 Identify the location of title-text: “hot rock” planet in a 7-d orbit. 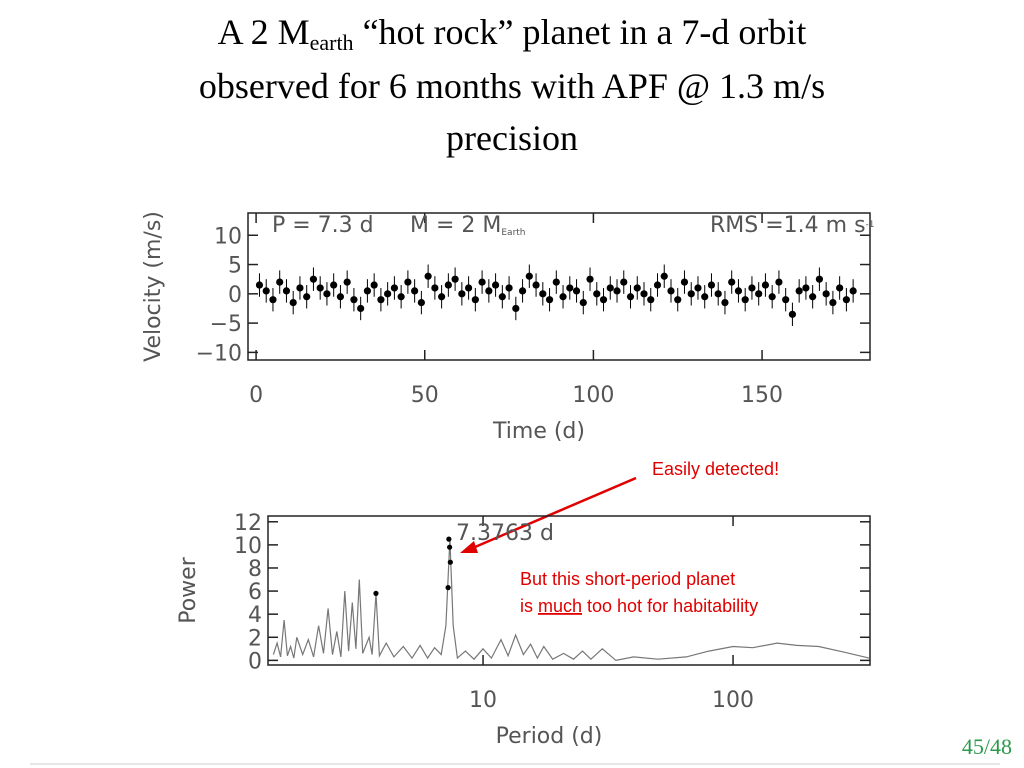
(585, 32).